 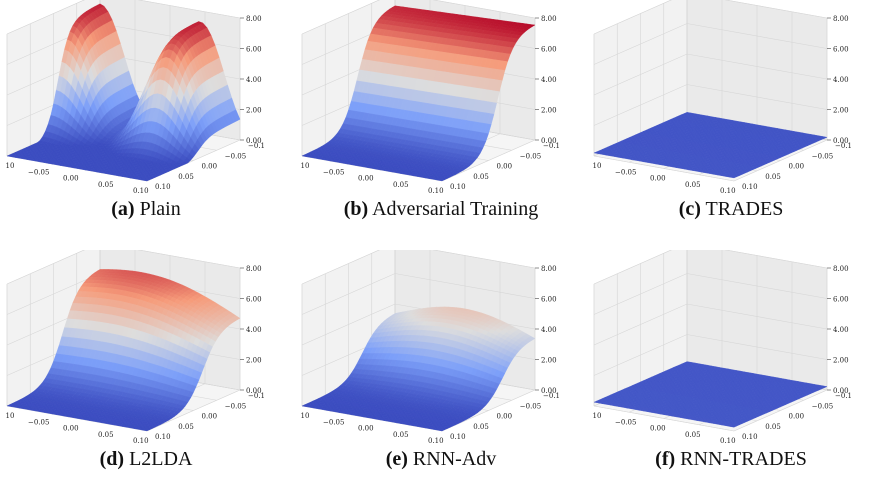 What do you see at coordinates (689, 209) in the screenshot?
I see `caption-tag: (c)` at bounding box center [689, 209].